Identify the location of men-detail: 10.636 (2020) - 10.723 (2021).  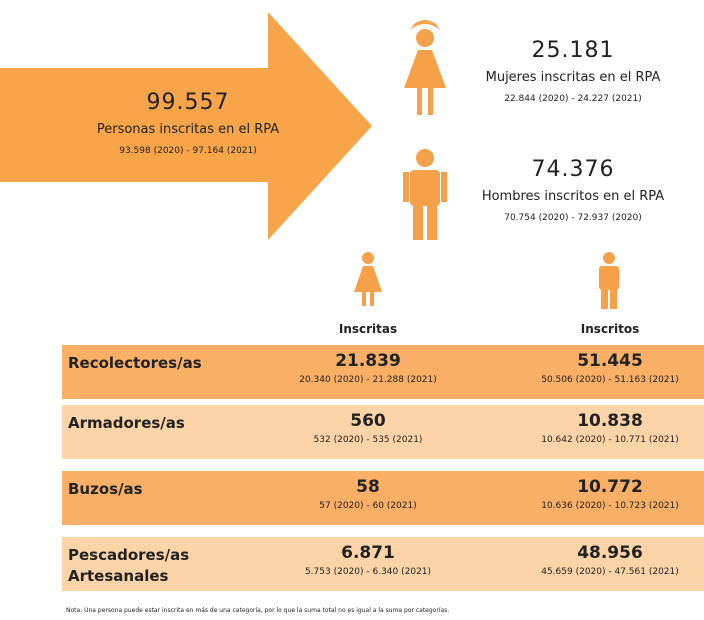
(610, 506).